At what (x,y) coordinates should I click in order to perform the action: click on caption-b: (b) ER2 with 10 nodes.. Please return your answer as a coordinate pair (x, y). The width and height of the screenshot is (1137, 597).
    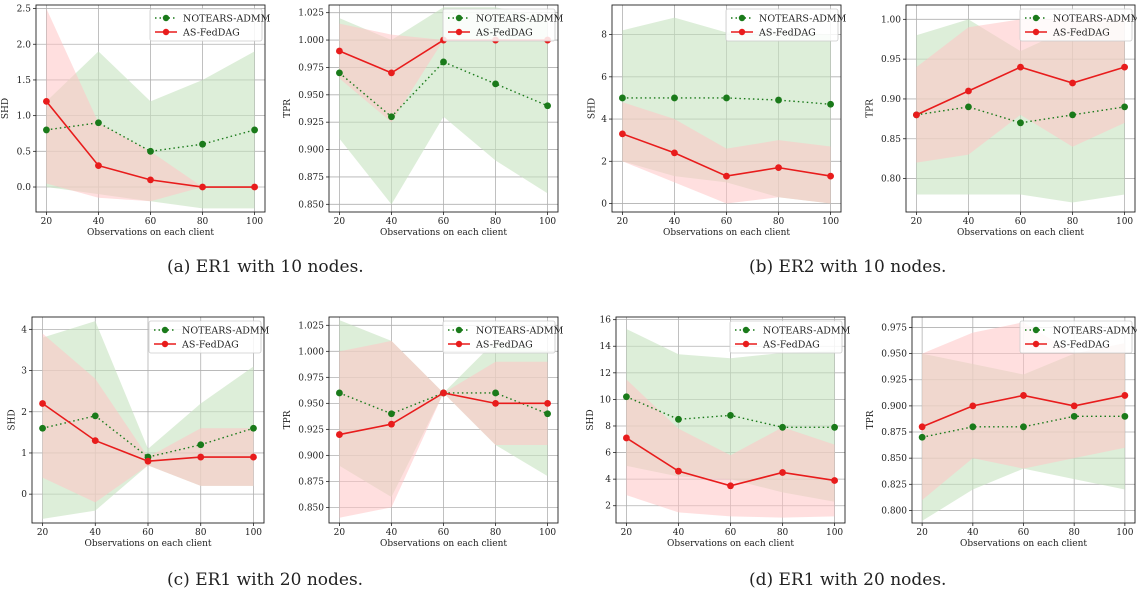
    Looking at the image, I should click on (848, 267).